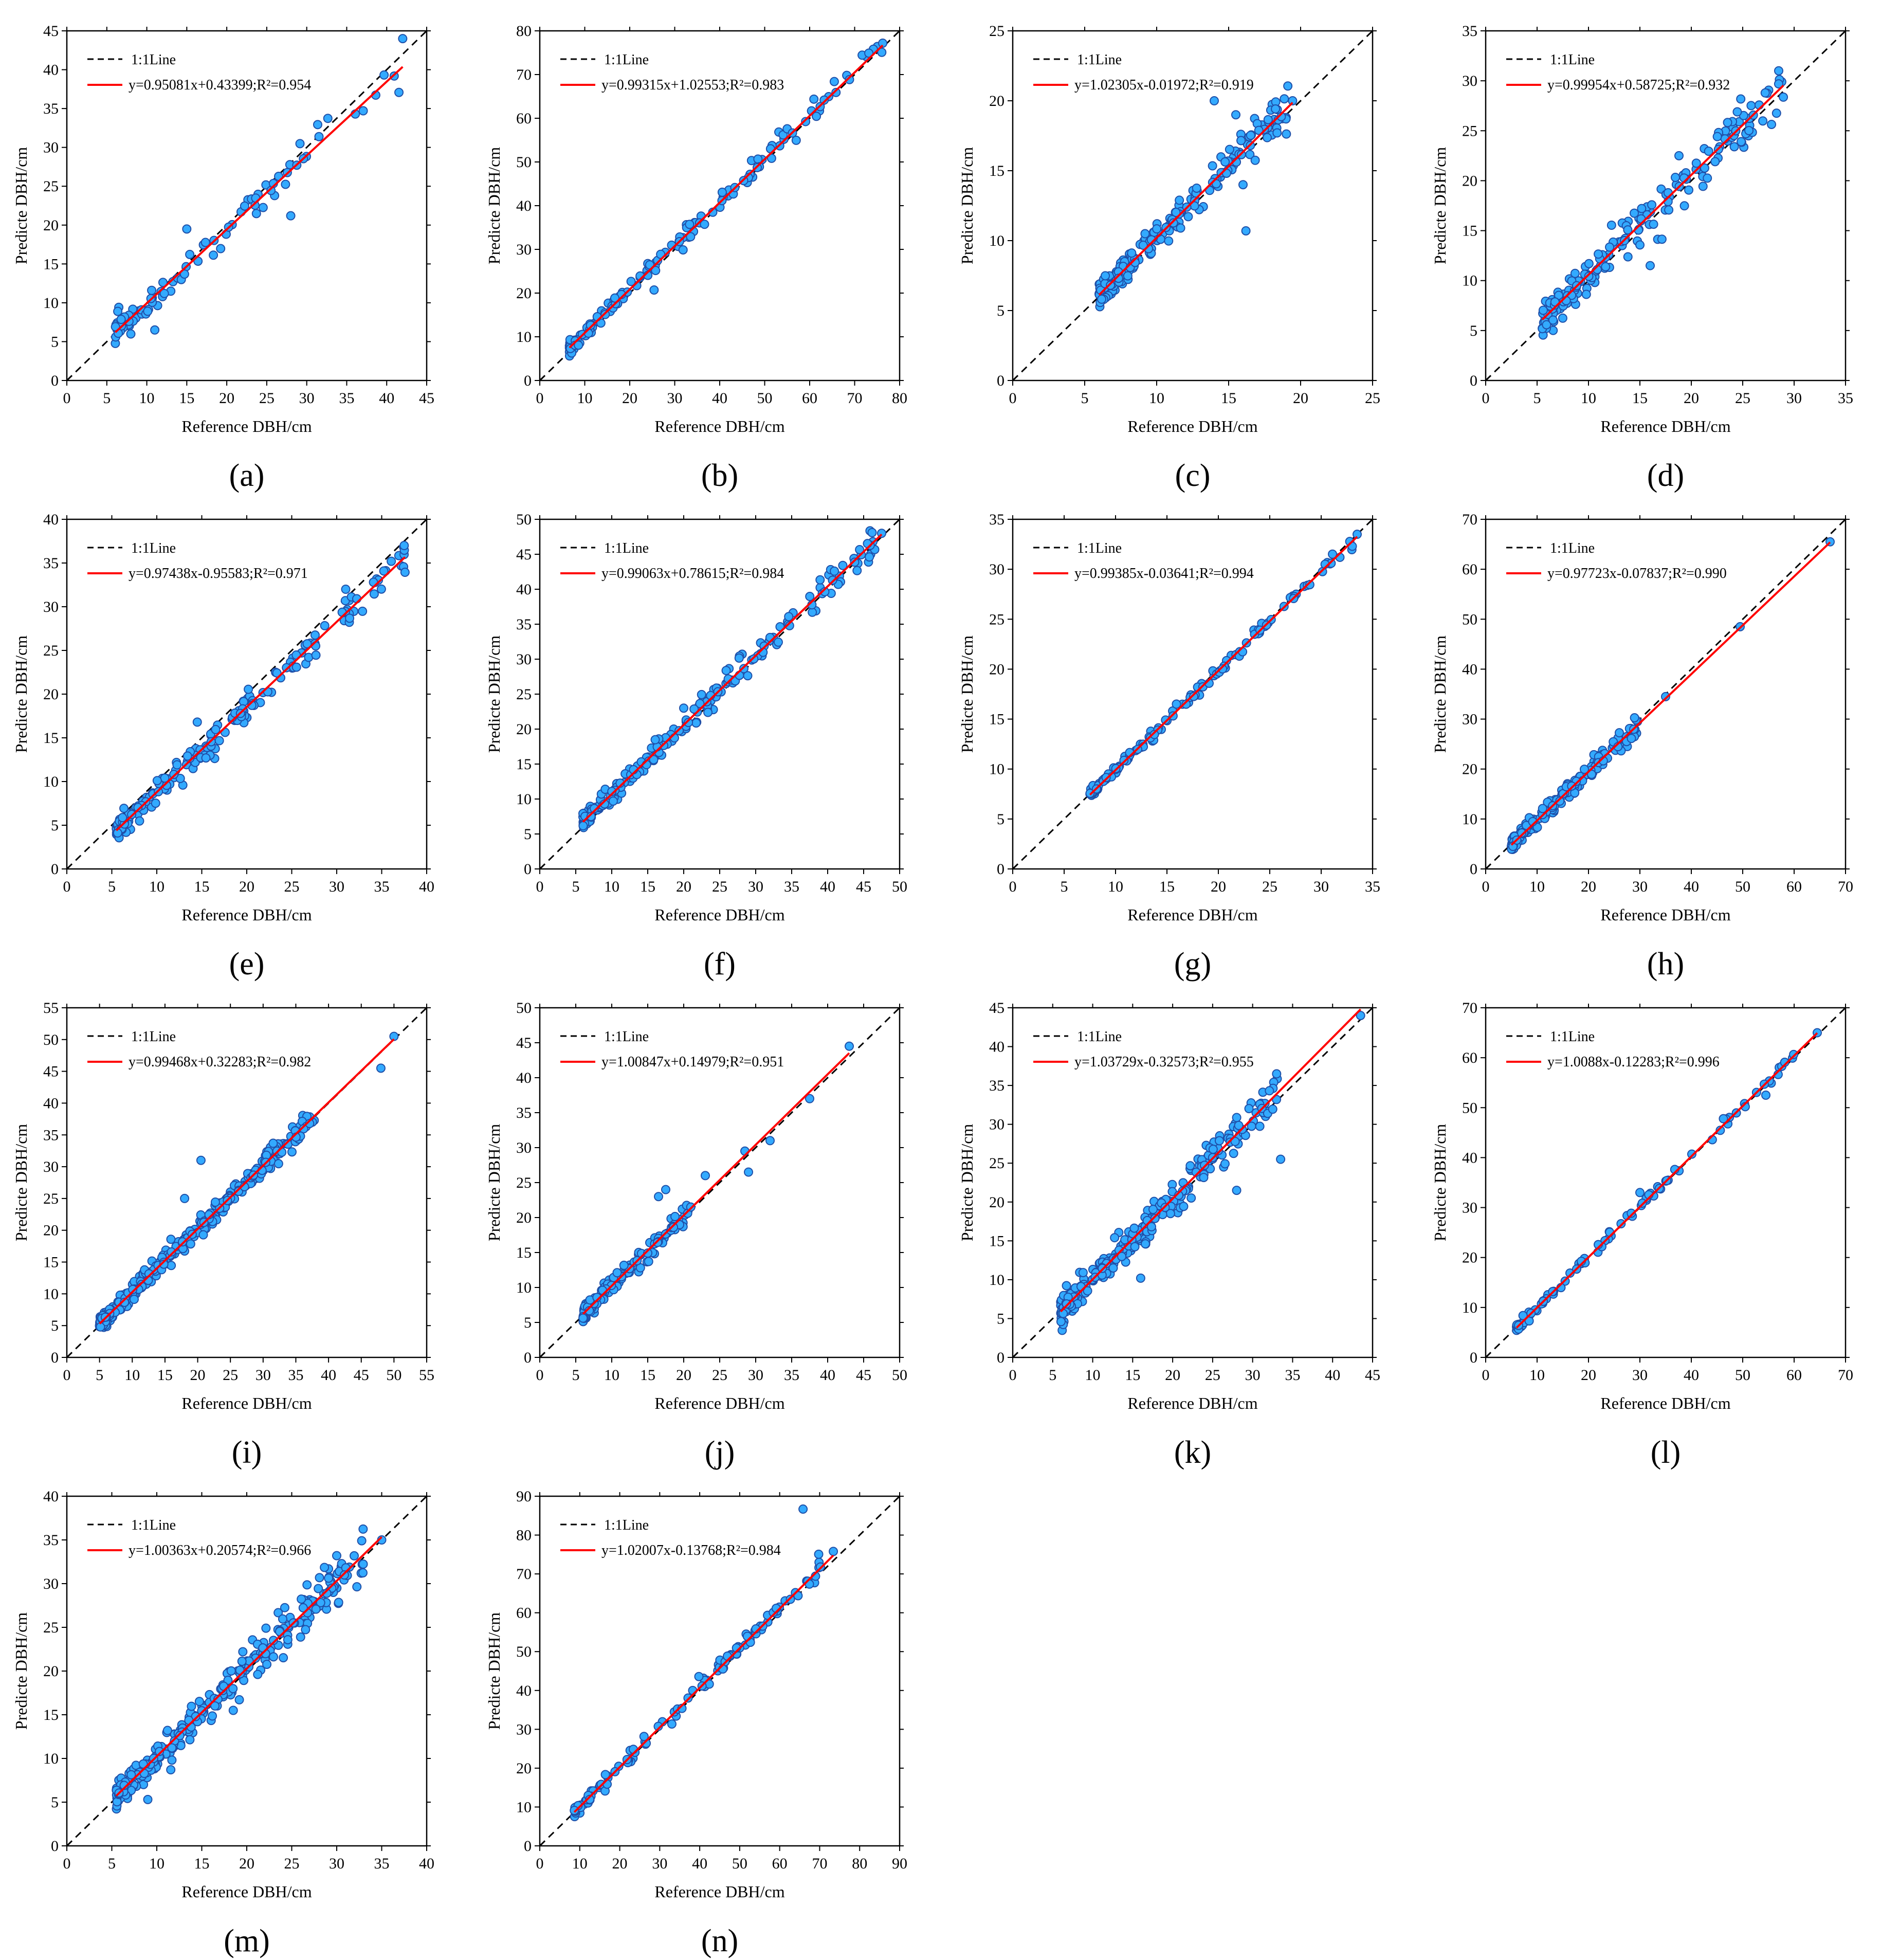 The image size is (1881, 1960). What do you see at coordinates (248, 705) in the screenshot?
I see `x-axis: 0 5 10 15 20 25 30 35 40` at bounding box center [248, 705].